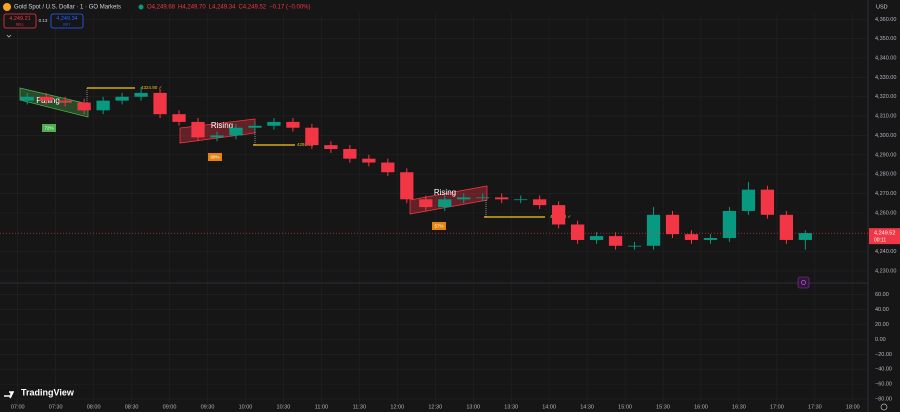  I want to click on x-tick-label: 08:30, so click(132, 407).